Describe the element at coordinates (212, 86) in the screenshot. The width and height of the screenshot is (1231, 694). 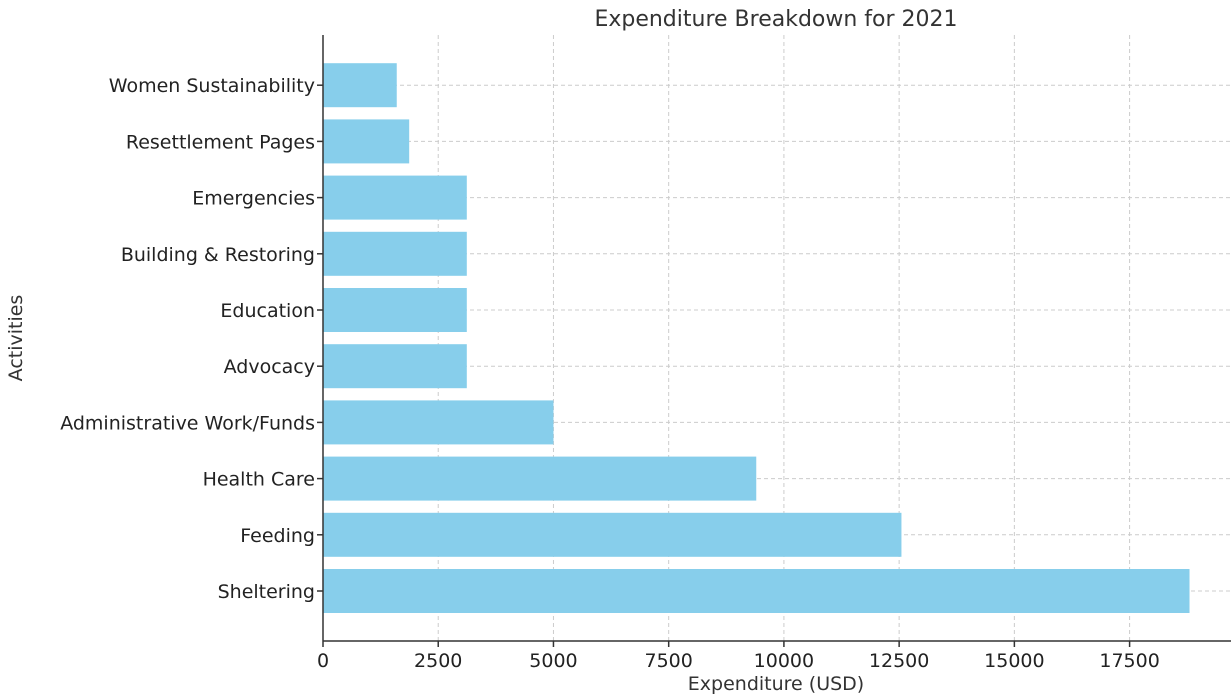
I see `y-tick-label-9: Women Sustainability` at that location.